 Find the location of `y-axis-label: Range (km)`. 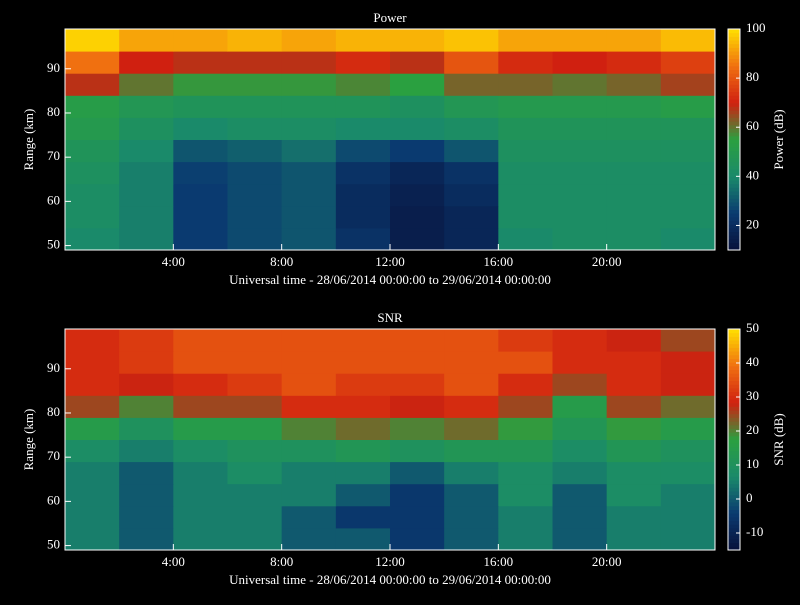

y-axis-label: Range (km) is located at coordinates (28, 140).